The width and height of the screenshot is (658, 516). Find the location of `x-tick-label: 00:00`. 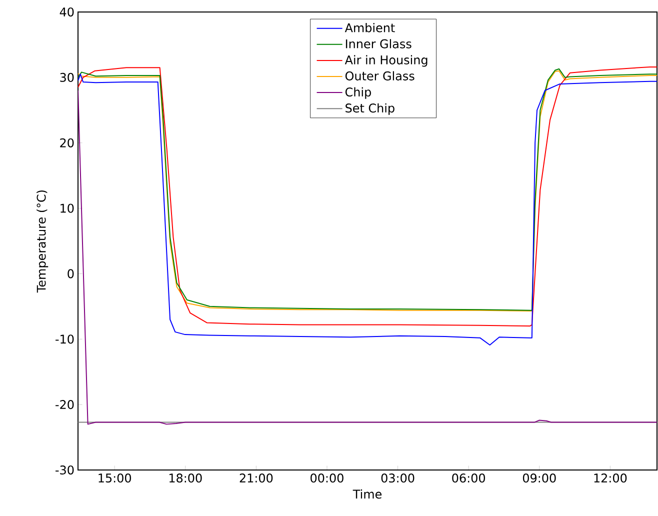

x-tick-label: 00:00 is located at coordinates (327, 478).